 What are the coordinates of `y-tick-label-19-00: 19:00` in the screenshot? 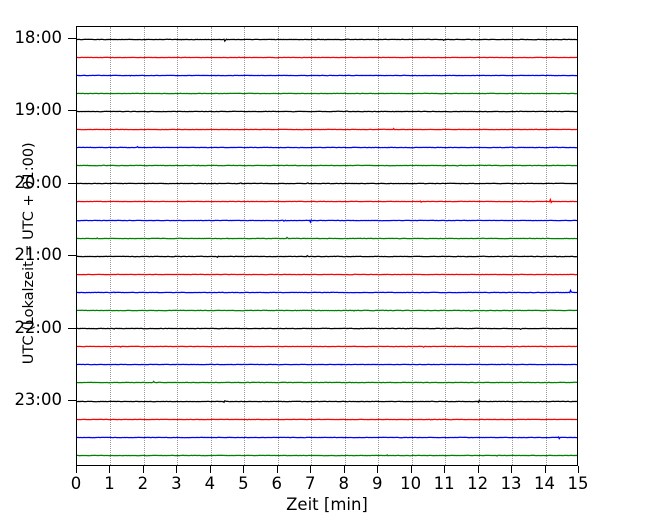 It's located at (38, 110).